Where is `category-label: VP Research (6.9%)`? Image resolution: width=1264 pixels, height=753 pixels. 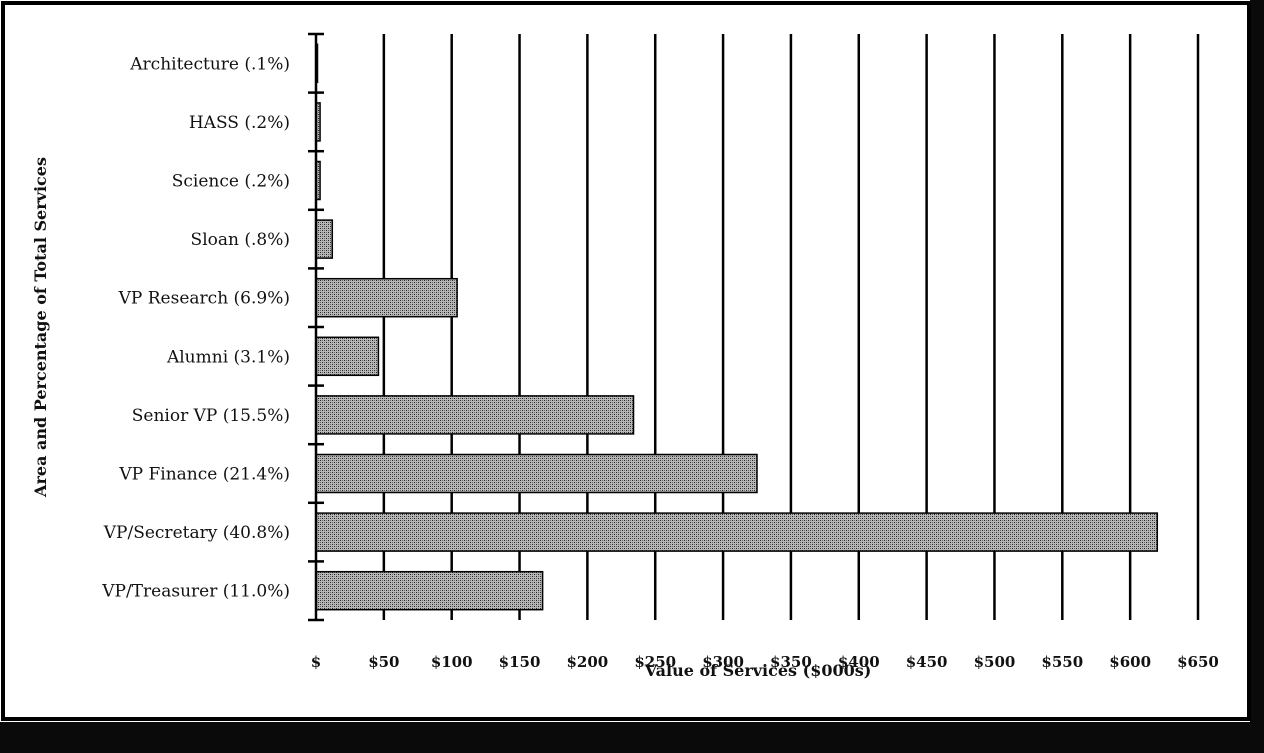
category-label: VP Research (6.9%) is located at coordinates (204, 299).